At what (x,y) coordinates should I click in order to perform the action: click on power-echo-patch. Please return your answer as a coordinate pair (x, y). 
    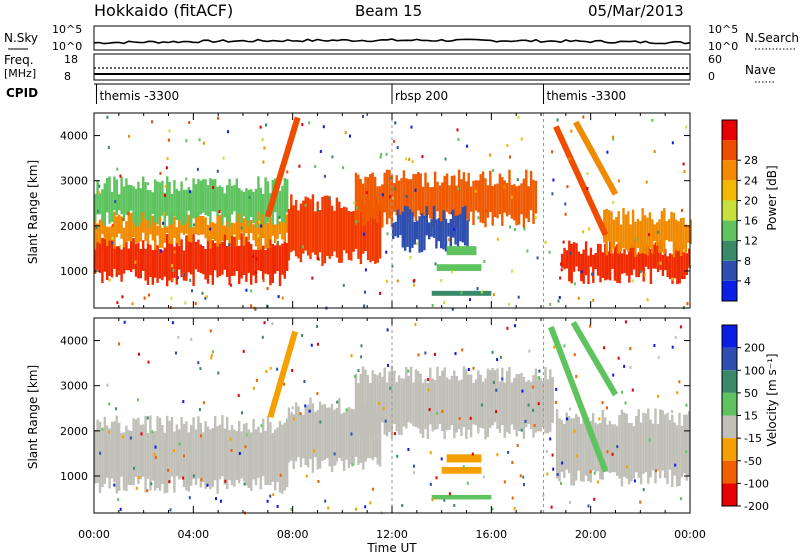
    Looking at the image, I should click on (461, 251).